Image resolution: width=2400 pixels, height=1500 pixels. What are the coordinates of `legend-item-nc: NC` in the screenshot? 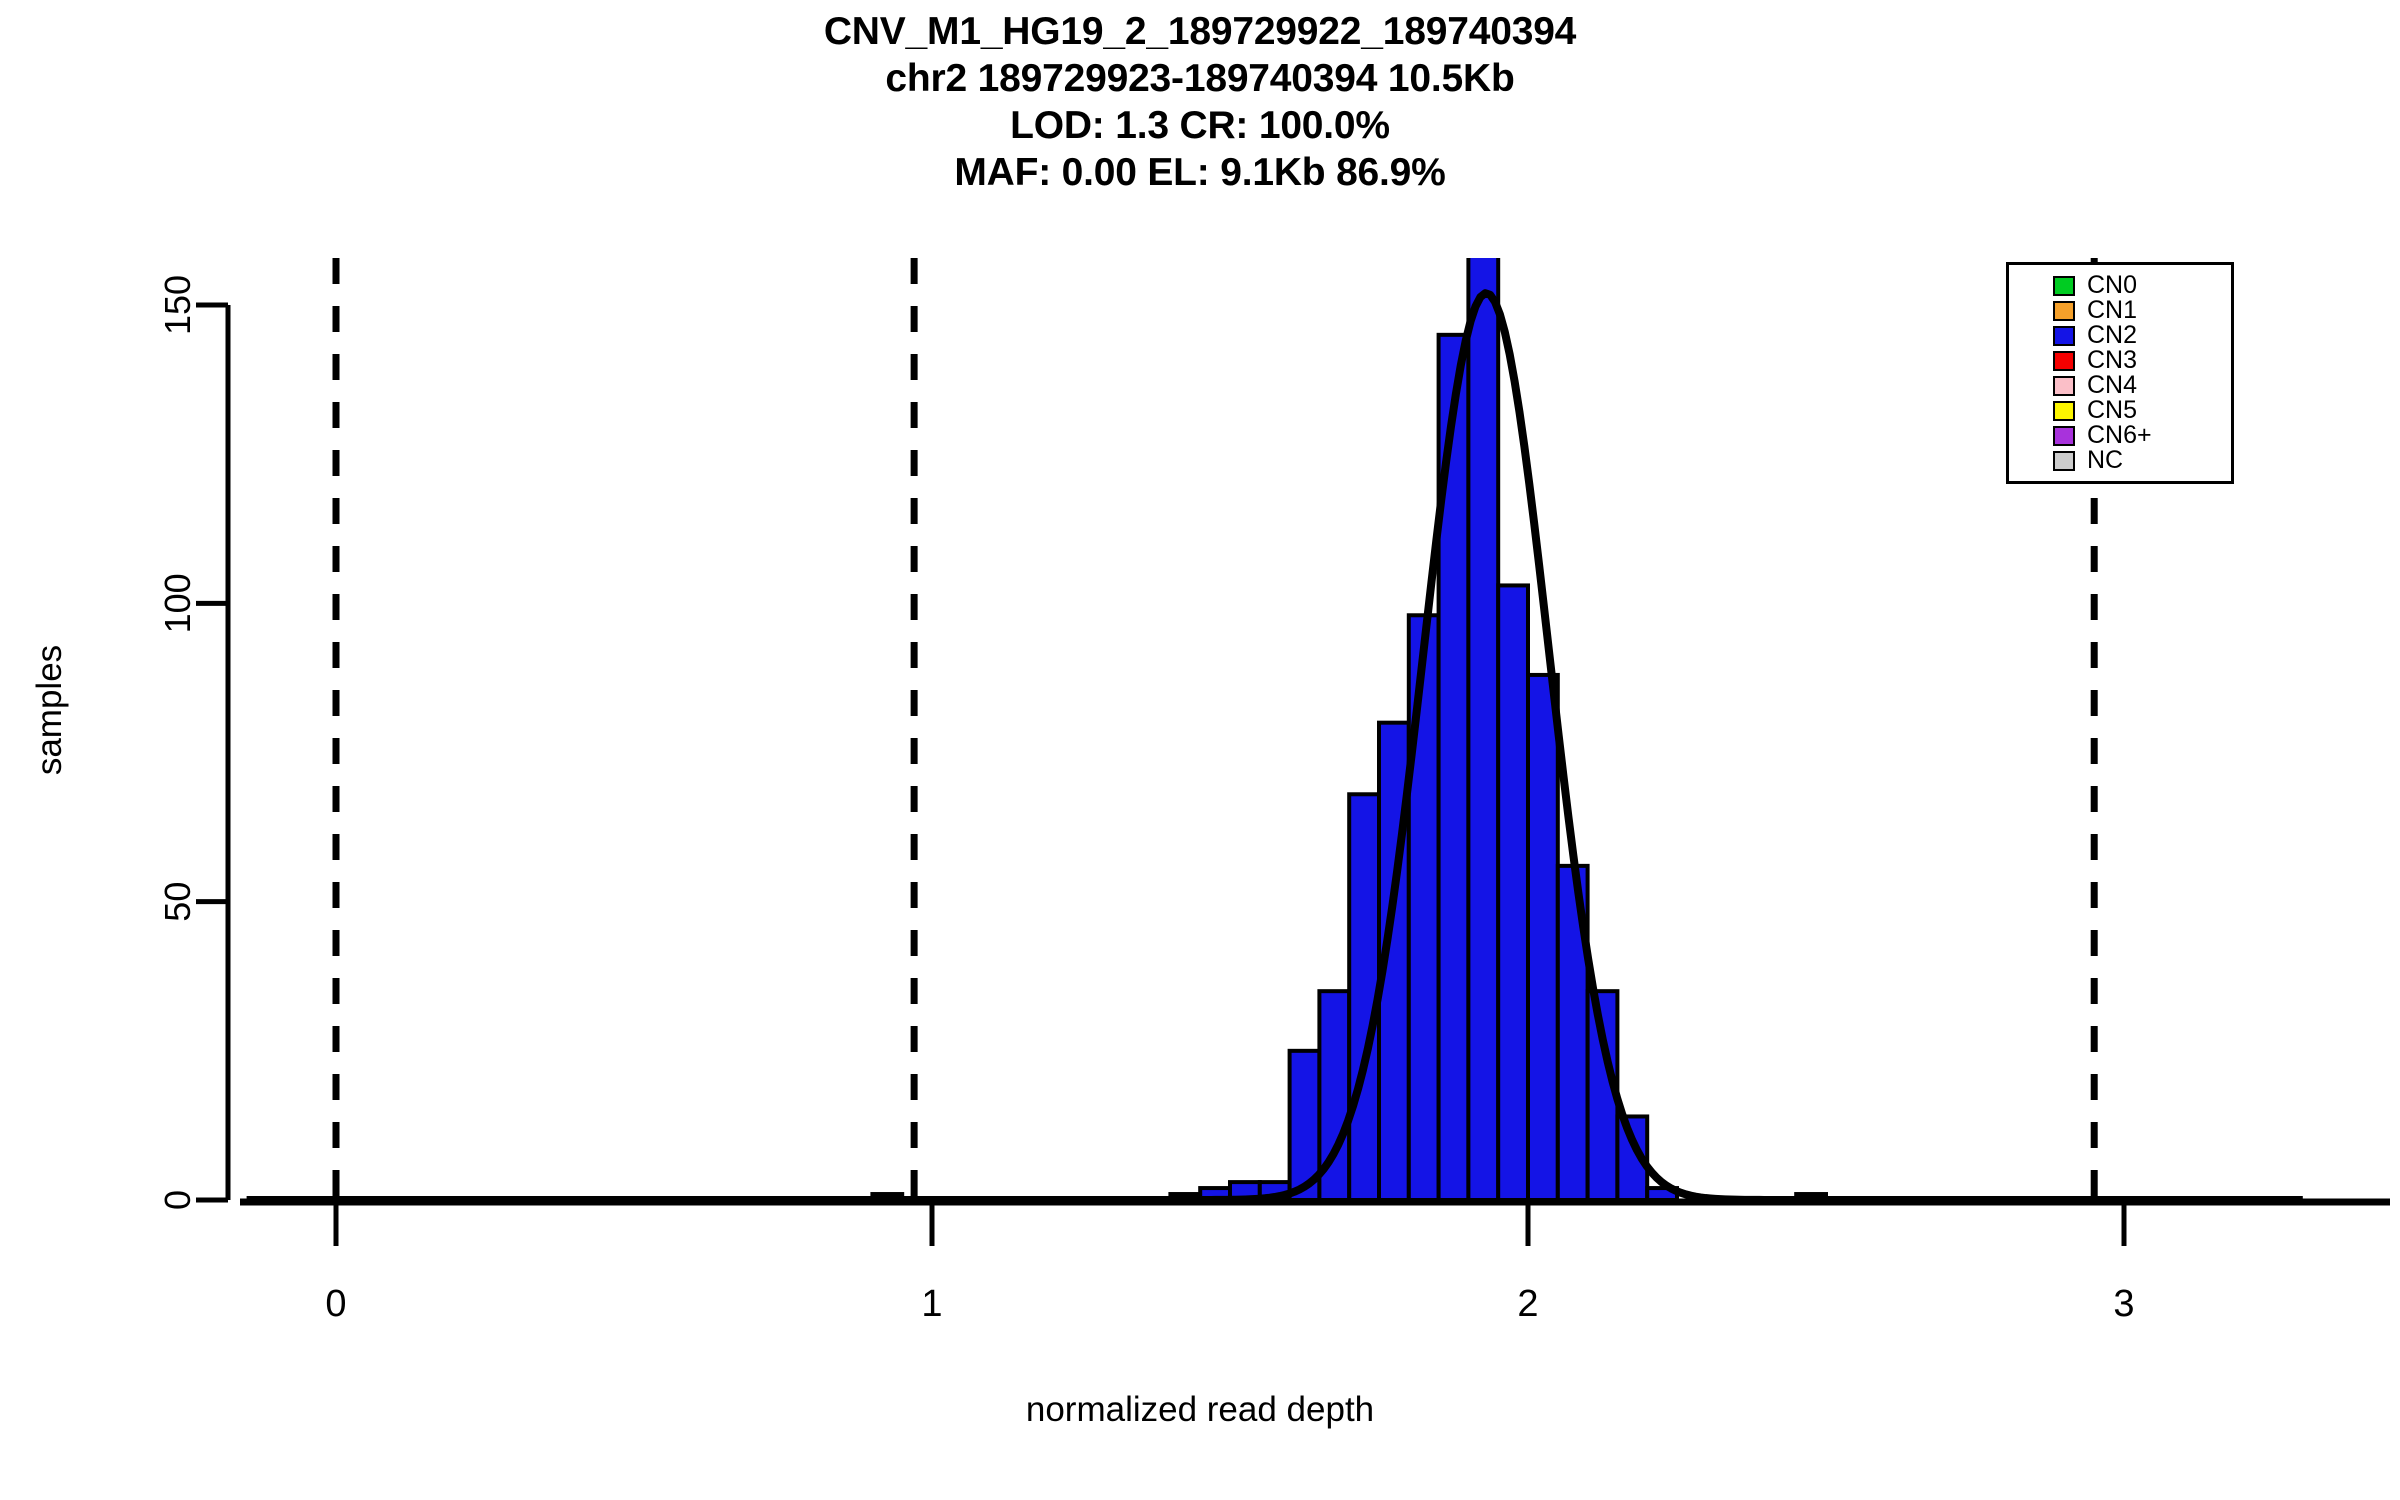 It's located at (2120, 460).